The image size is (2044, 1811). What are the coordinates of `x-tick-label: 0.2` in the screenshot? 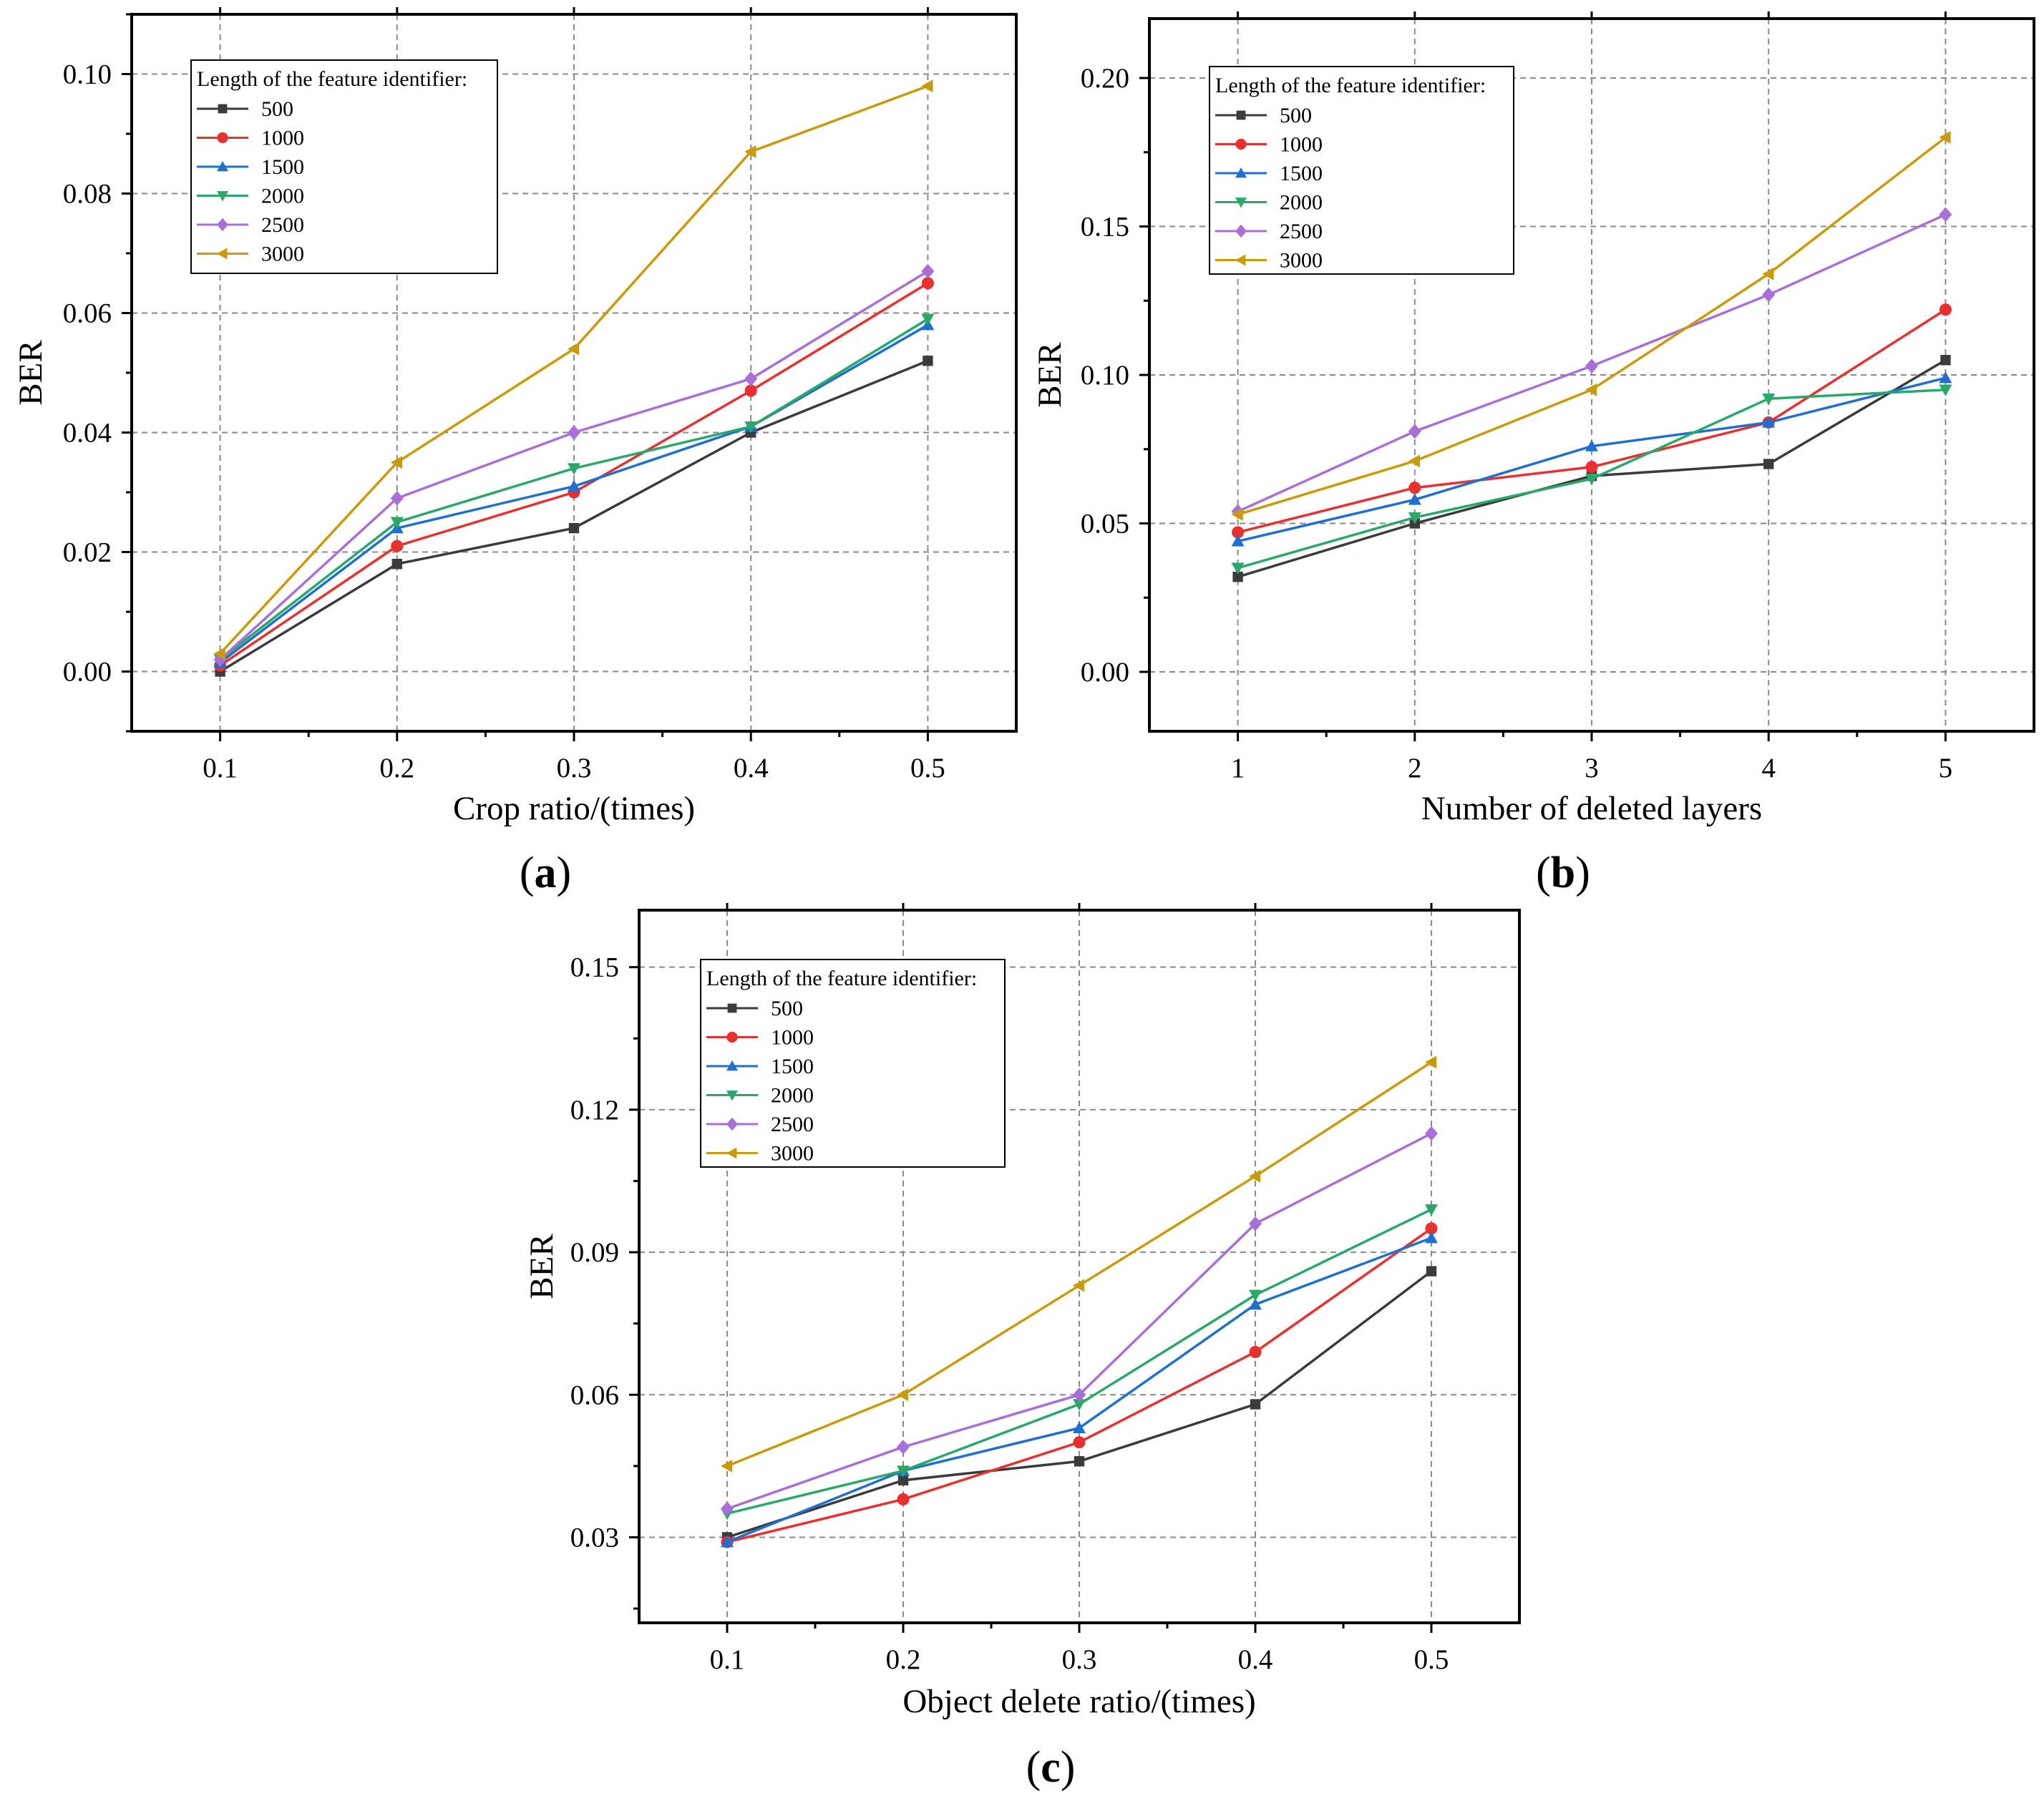 It's located at (903, 1659).